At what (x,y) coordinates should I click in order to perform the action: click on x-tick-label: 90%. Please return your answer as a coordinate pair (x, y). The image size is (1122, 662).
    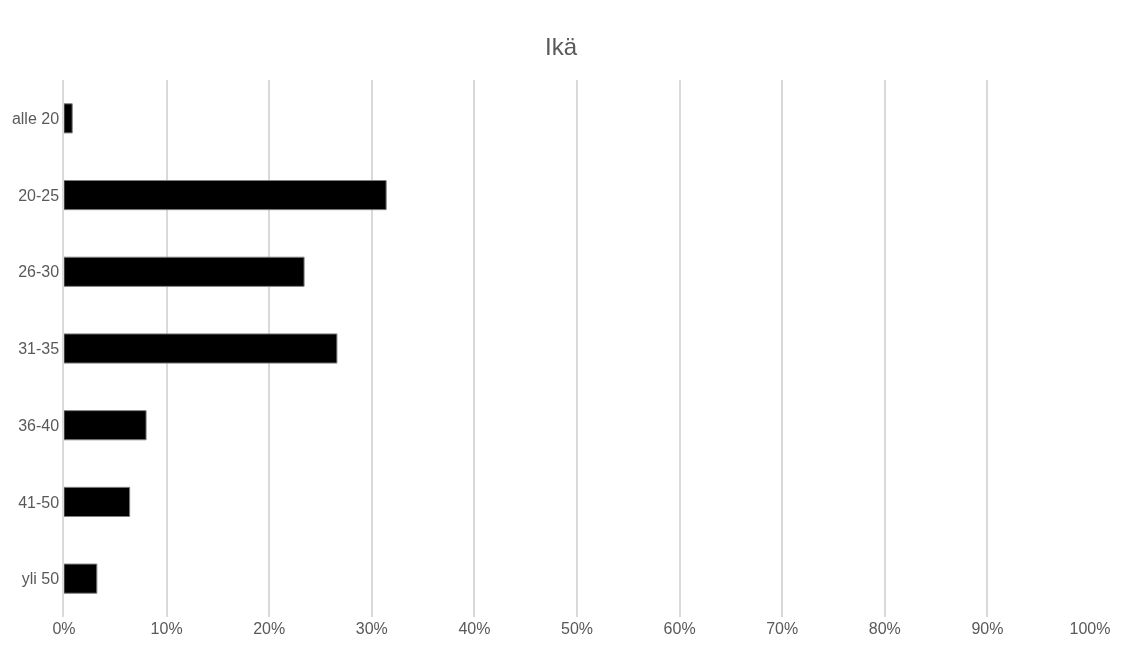
    Looking at the image, I should click on (987, 628).